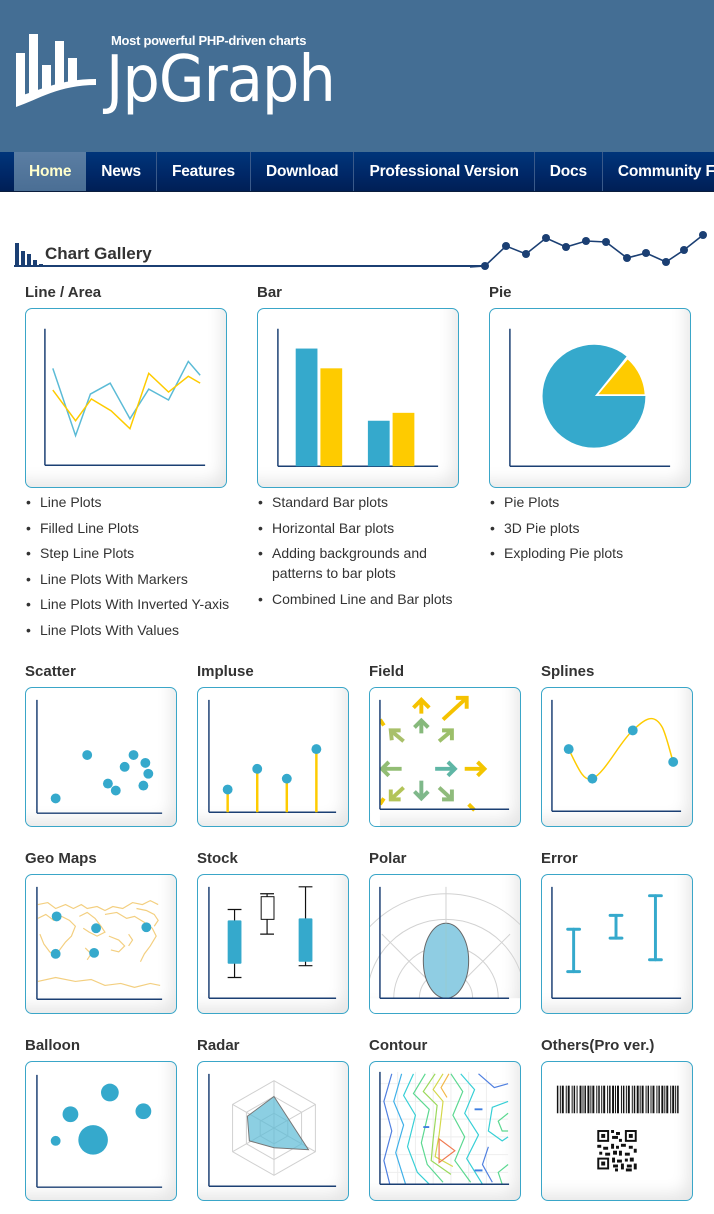 The height and width of the screenshot is (1214, 714). Describe the element at coordinates (357, 528) in the screenshot. I see `list-item: Horizontal Bar plots` at that location.